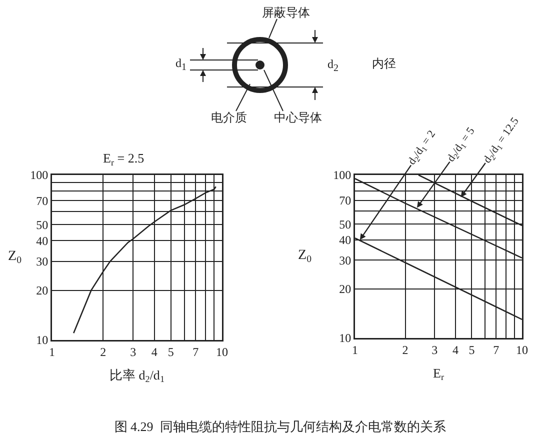  I want to click on text: d$_{1}$, so click(181, 65).